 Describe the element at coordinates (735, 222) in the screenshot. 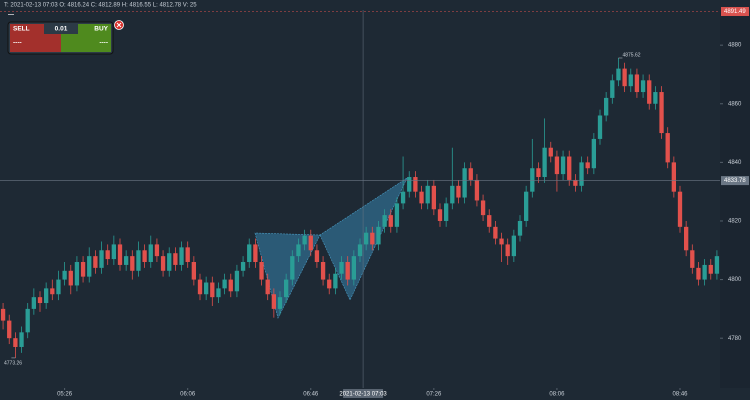

I see `y-tick-label: 4820` at that location.